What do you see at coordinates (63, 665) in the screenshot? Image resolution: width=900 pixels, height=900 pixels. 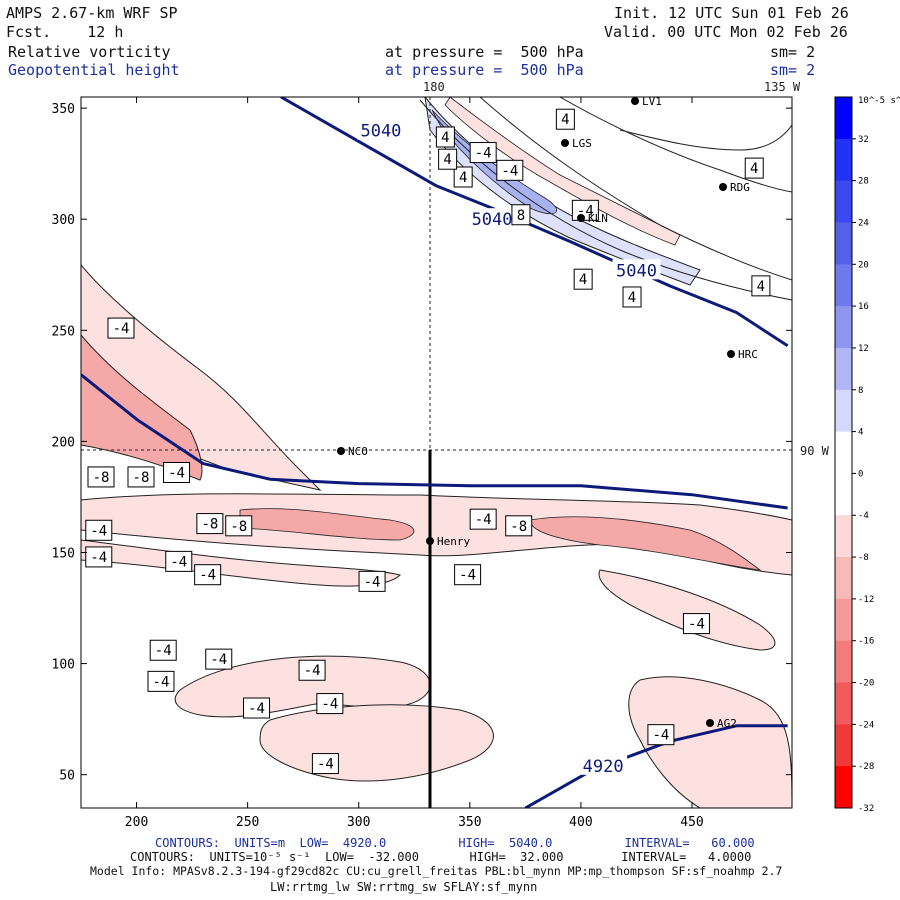 I see `y-tick-label: 100` at bounding box center [63, 665].